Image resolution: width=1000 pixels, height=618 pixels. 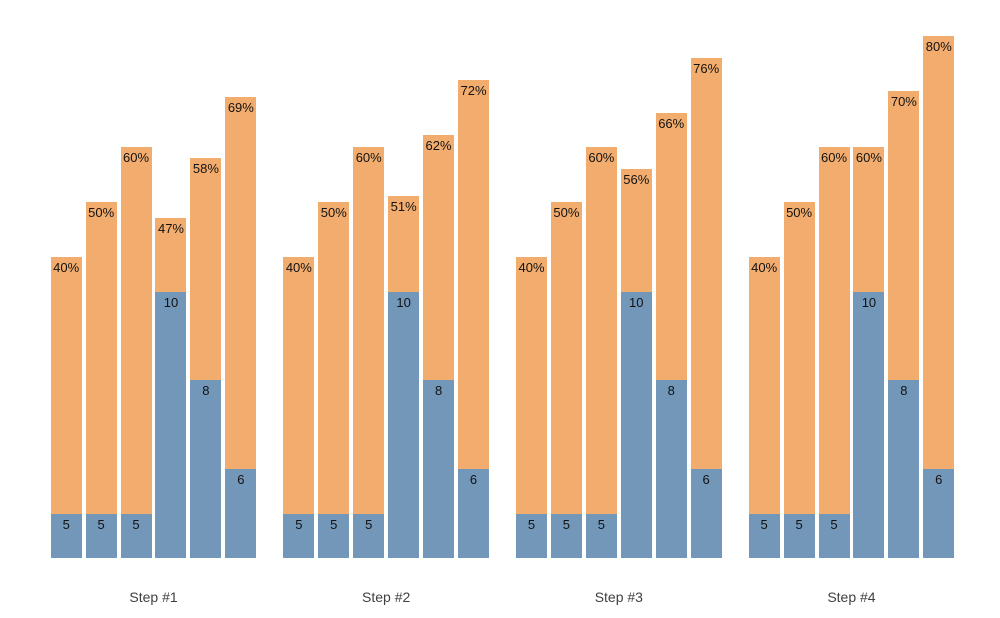 What do you see at coordinates (438, 146) in the screenshot?
I see `percent-bar-label: 62%` at bounding box center [438, 146].